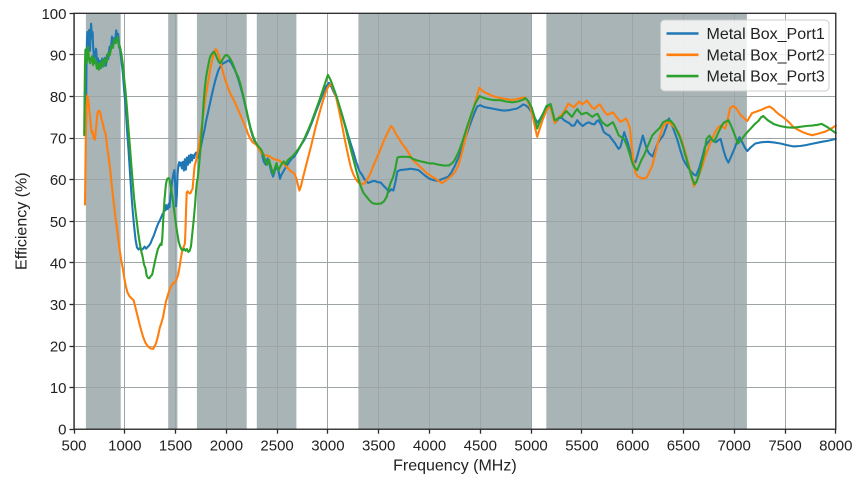 The width and height of the screenshot is (860, 487). I want to click on svg-text: Efficiency (%), so click(22, 221).